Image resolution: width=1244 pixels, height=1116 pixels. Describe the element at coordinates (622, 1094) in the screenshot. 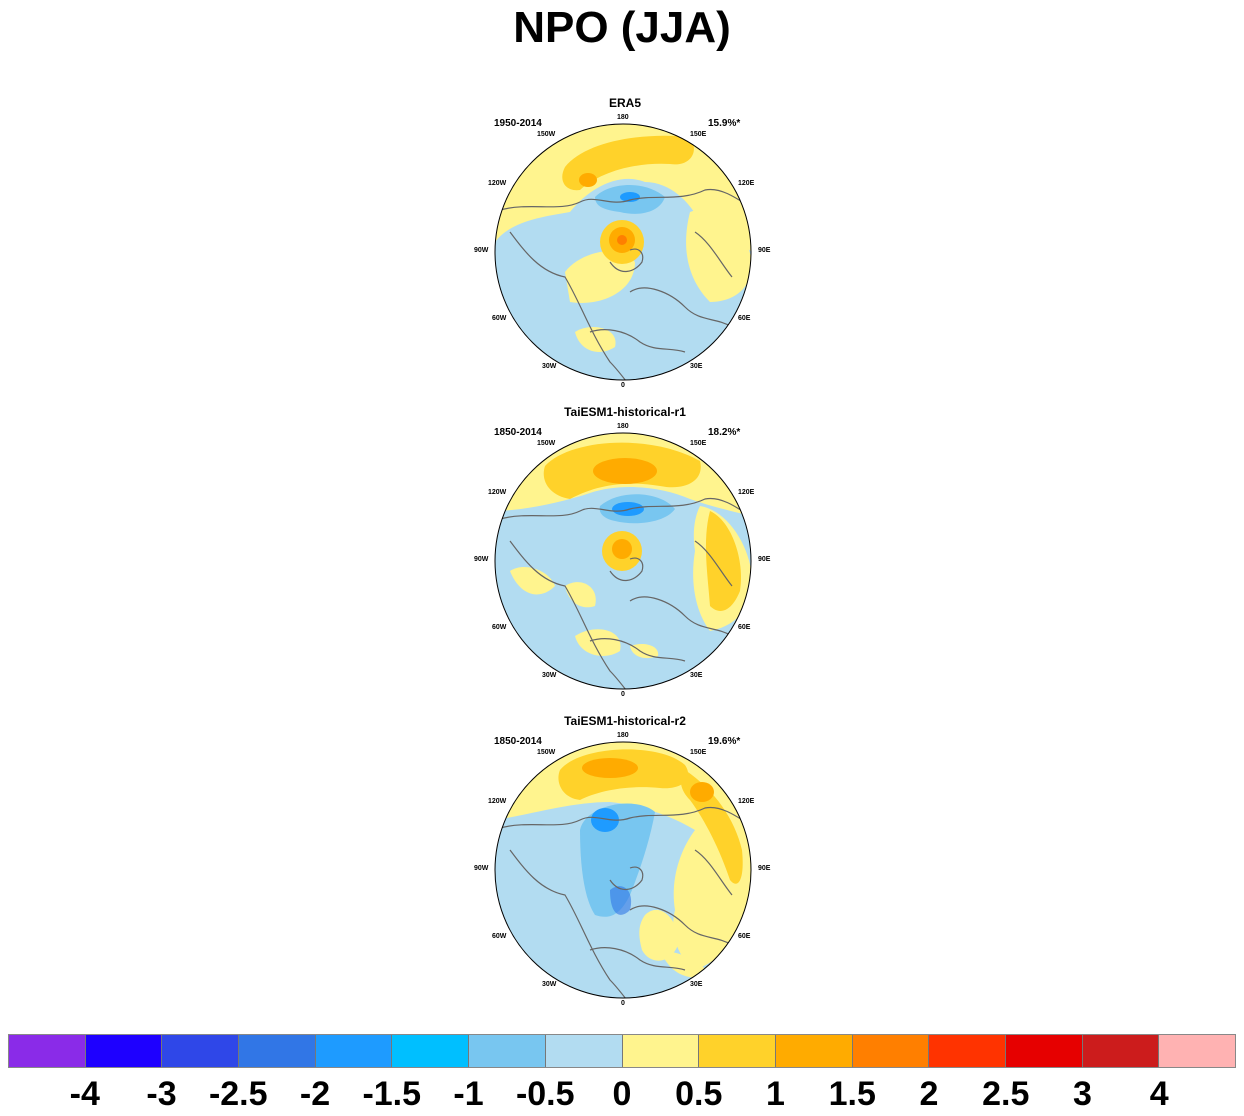

I see `colorbar-tick-label: 0` at that location.